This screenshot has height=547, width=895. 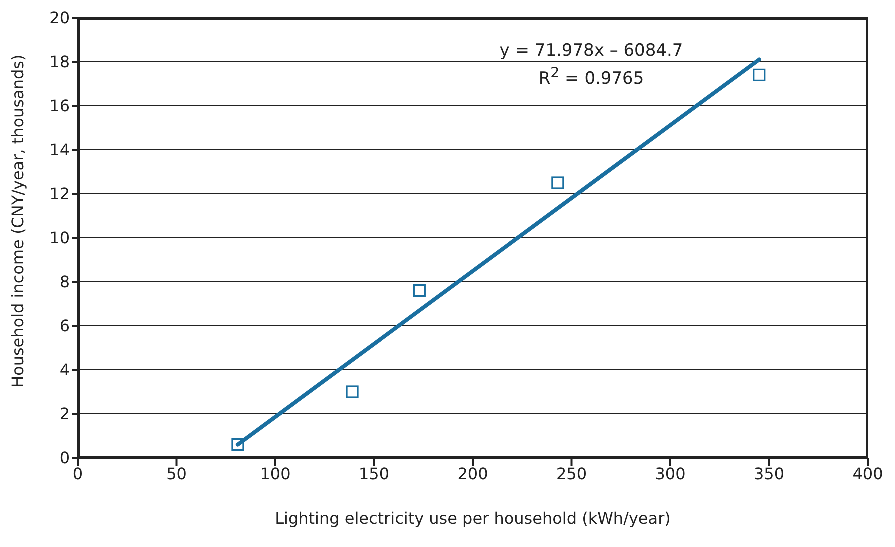 What do you see at coordinates (65, 282) in the screenshot?
I see `y-tick-label: 8` at bounding box center [65, 282].